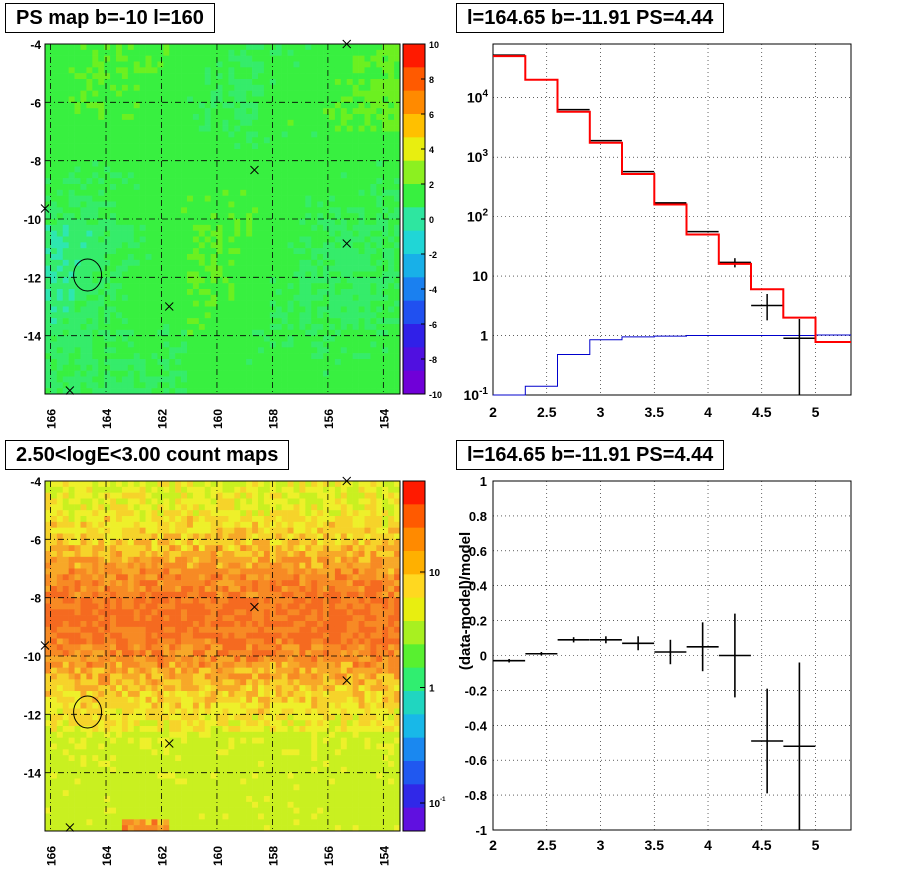 The image size is (898, 880). Describe the element at coordinates (107, 419) in the screenshot. I see `ps-map-xtick: 164` at that location.